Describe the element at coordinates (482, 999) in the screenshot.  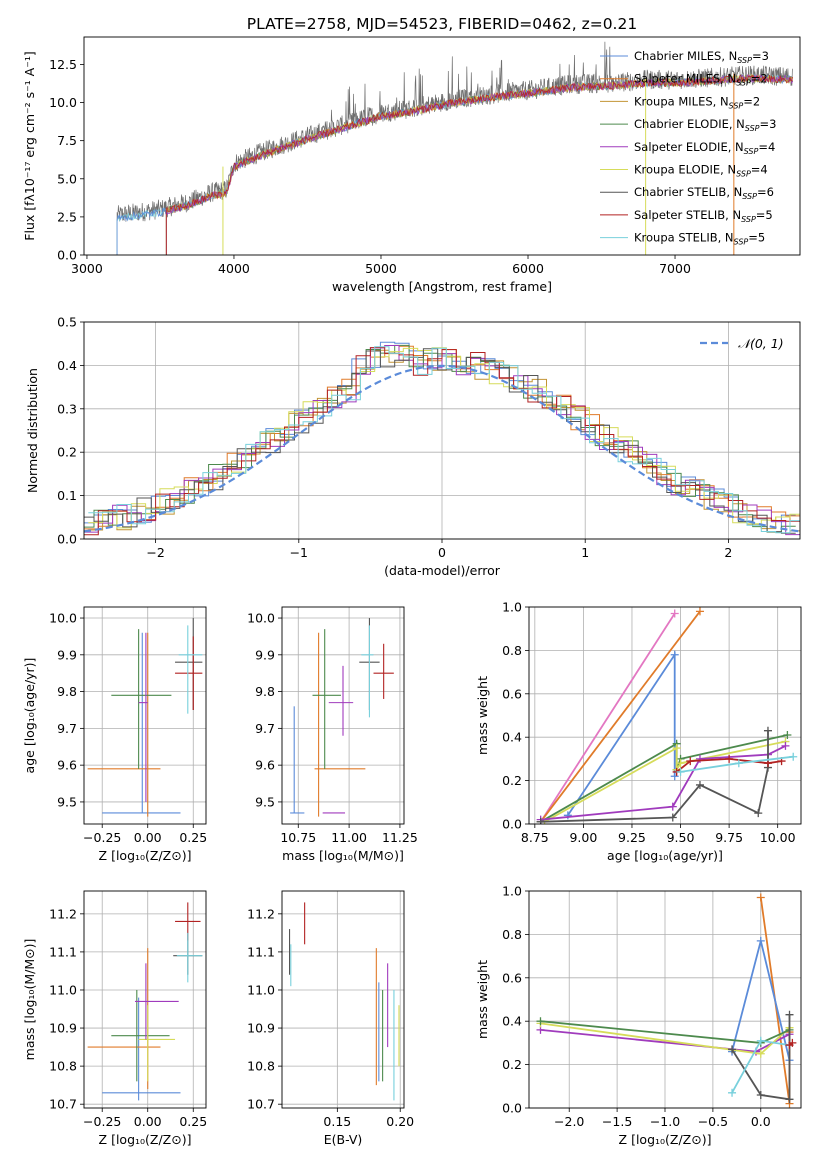
I see `mass-weight-vs-Z-ylabel: mass weight` at that location.